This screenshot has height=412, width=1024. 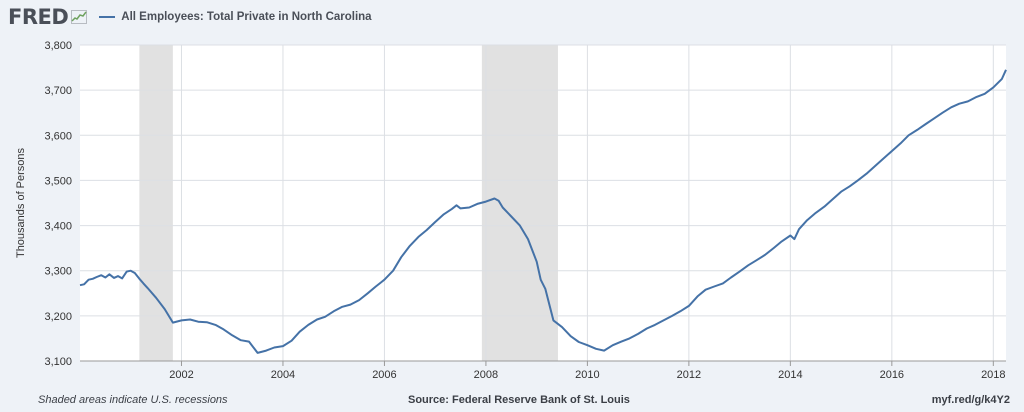 I want to click on y-tick-label: 3,600, so click(x=58, y=136).